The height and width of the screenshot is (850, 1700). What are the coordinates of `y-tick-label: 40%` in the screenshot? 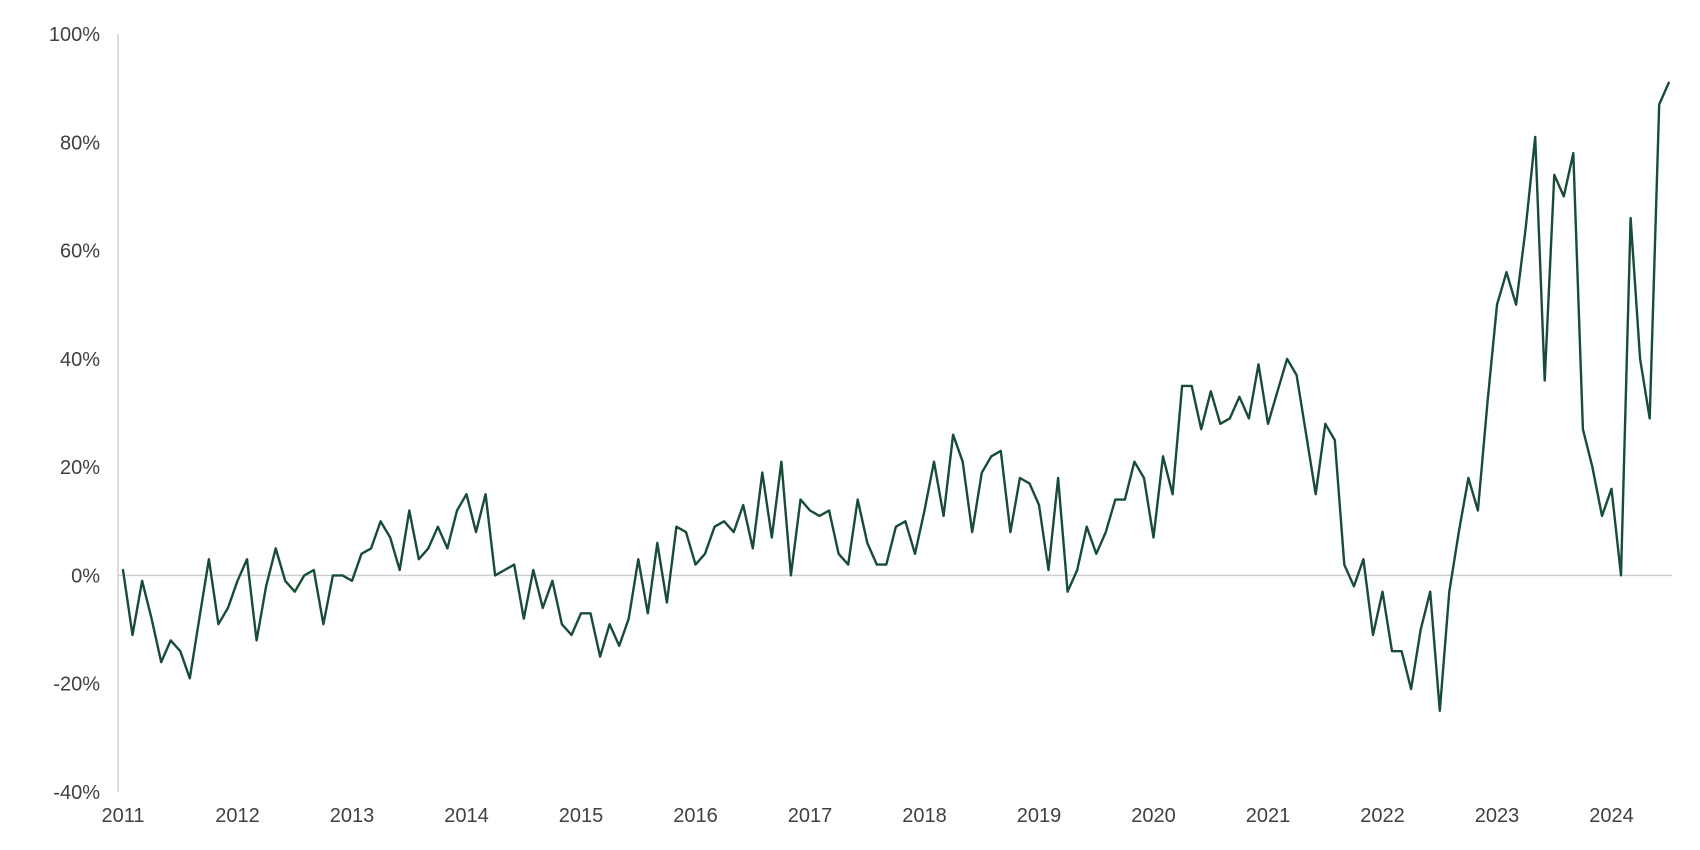 It's located at (80, 360).